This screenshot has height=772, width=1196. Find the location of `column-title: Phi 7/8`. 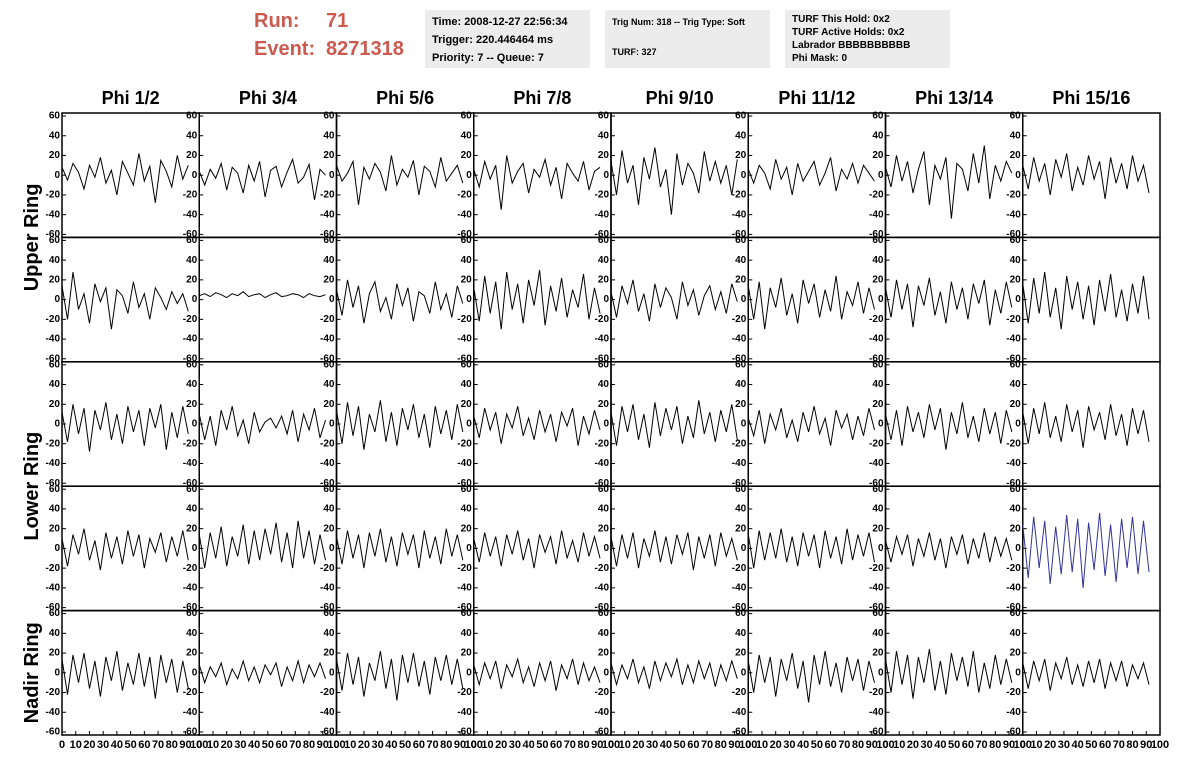

column-title: Phi 7/8 is located at coordinates (542, 98).